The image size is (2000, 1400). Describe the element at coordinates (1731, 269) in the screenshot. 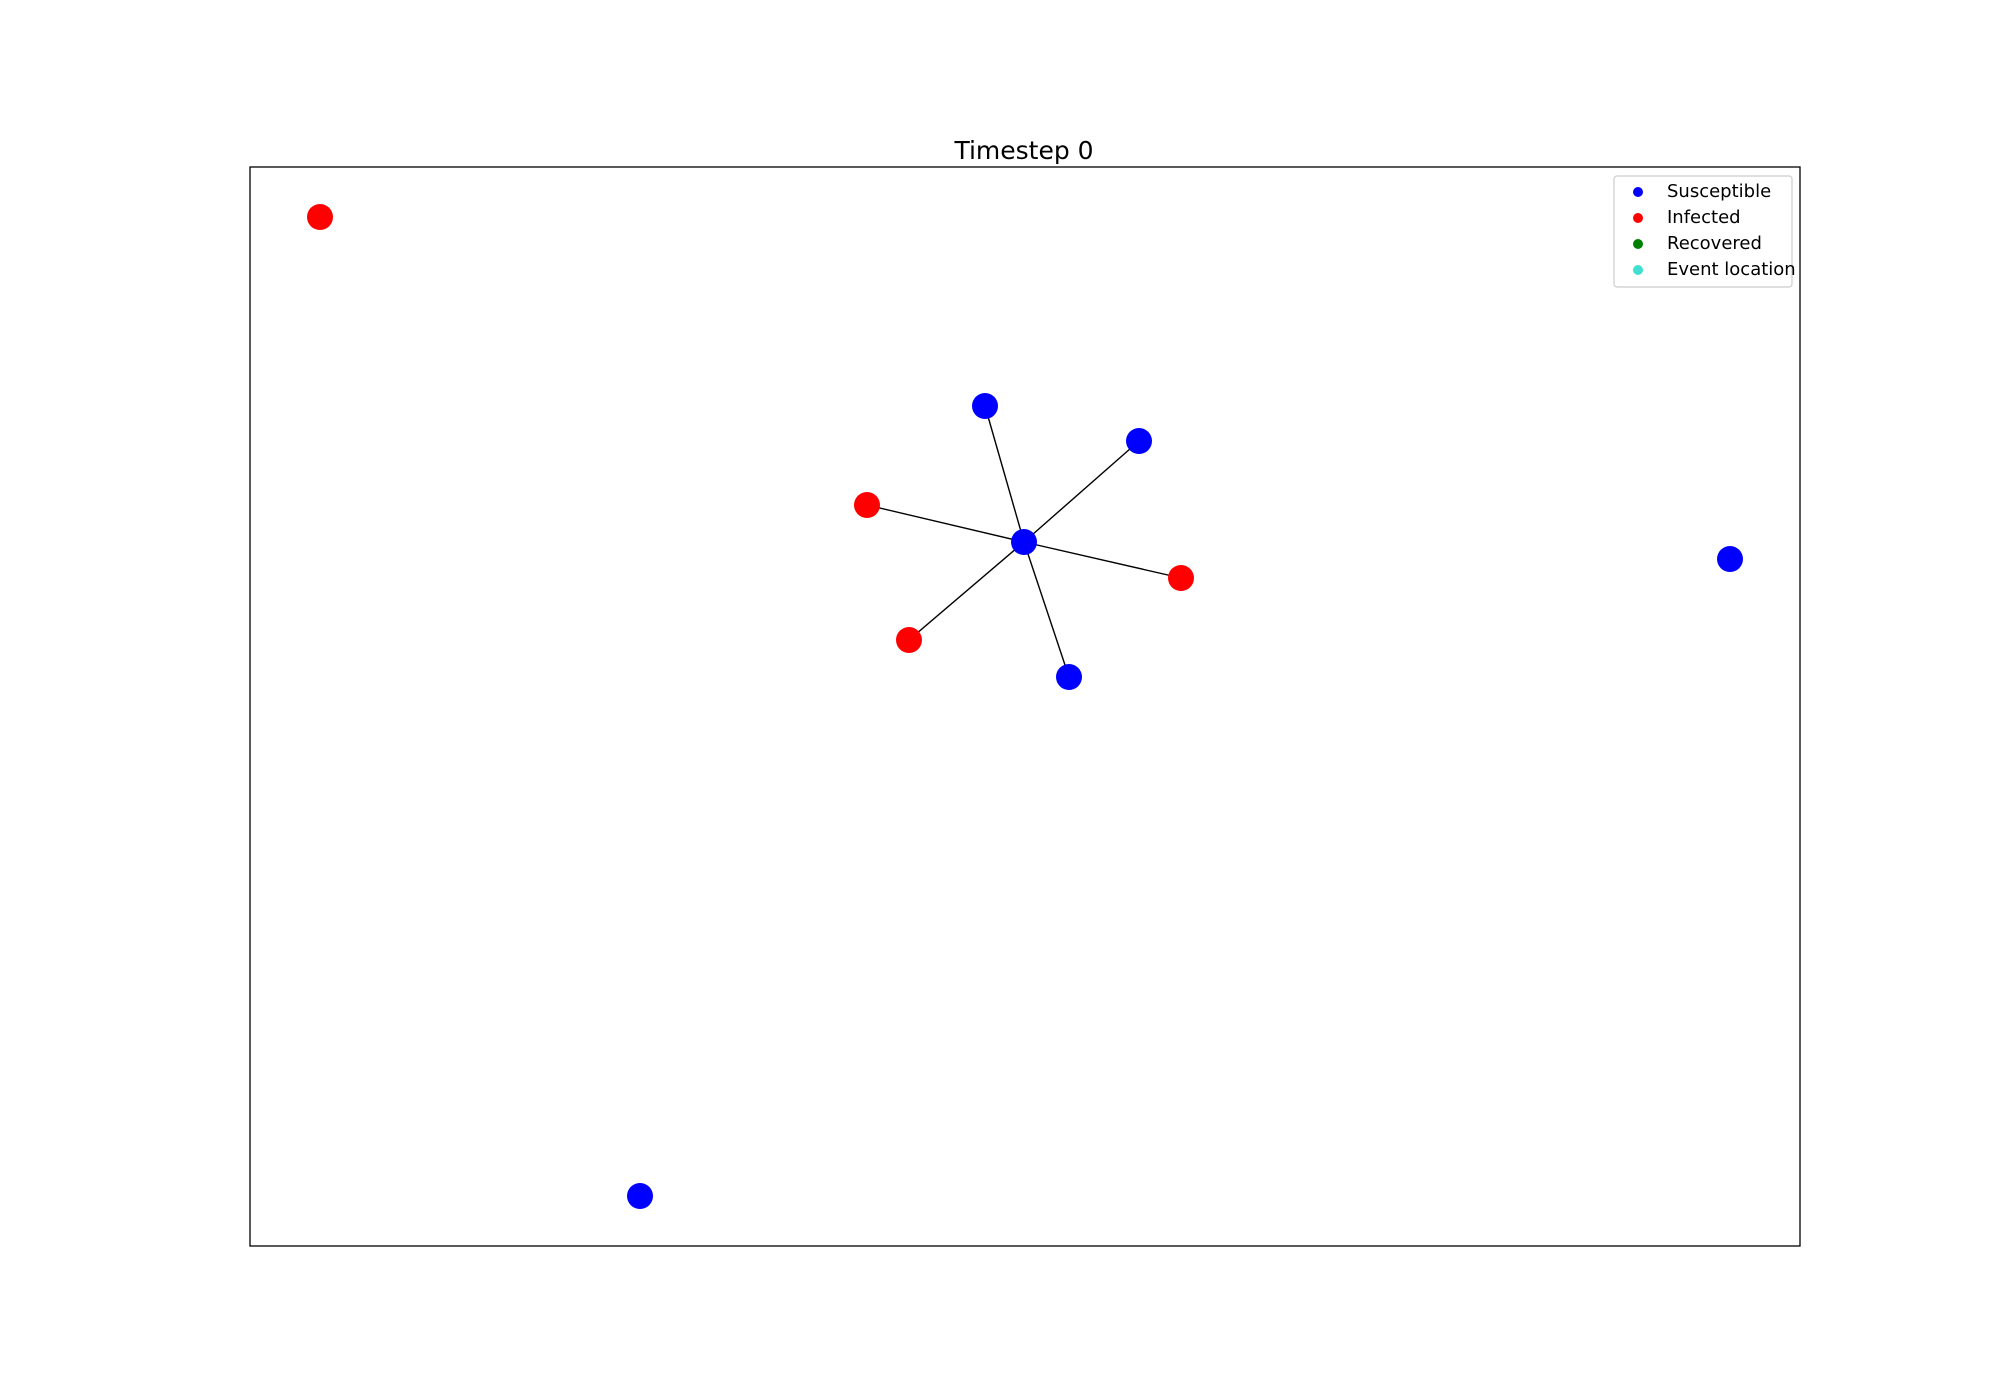

I see `legend-label: Event location` at that location.